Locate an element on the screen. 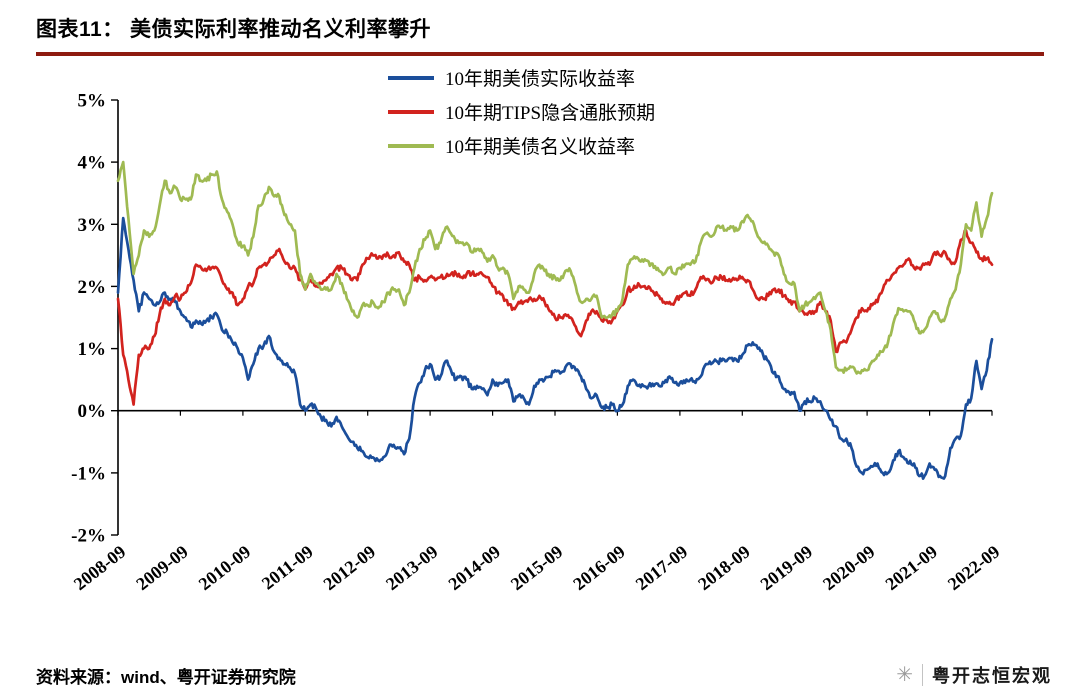  source-note: 资料来源：wind、粤开证券研究院 is located at coordinates (166, 677).